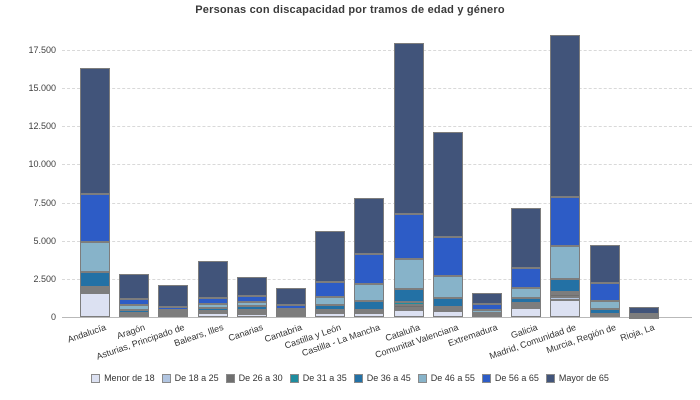 The width and height of the screenshot is (700, 400). Describe the element at coordinates (87, 333) in the screenshot. I see `x-category-label: Andalucía` at that location.